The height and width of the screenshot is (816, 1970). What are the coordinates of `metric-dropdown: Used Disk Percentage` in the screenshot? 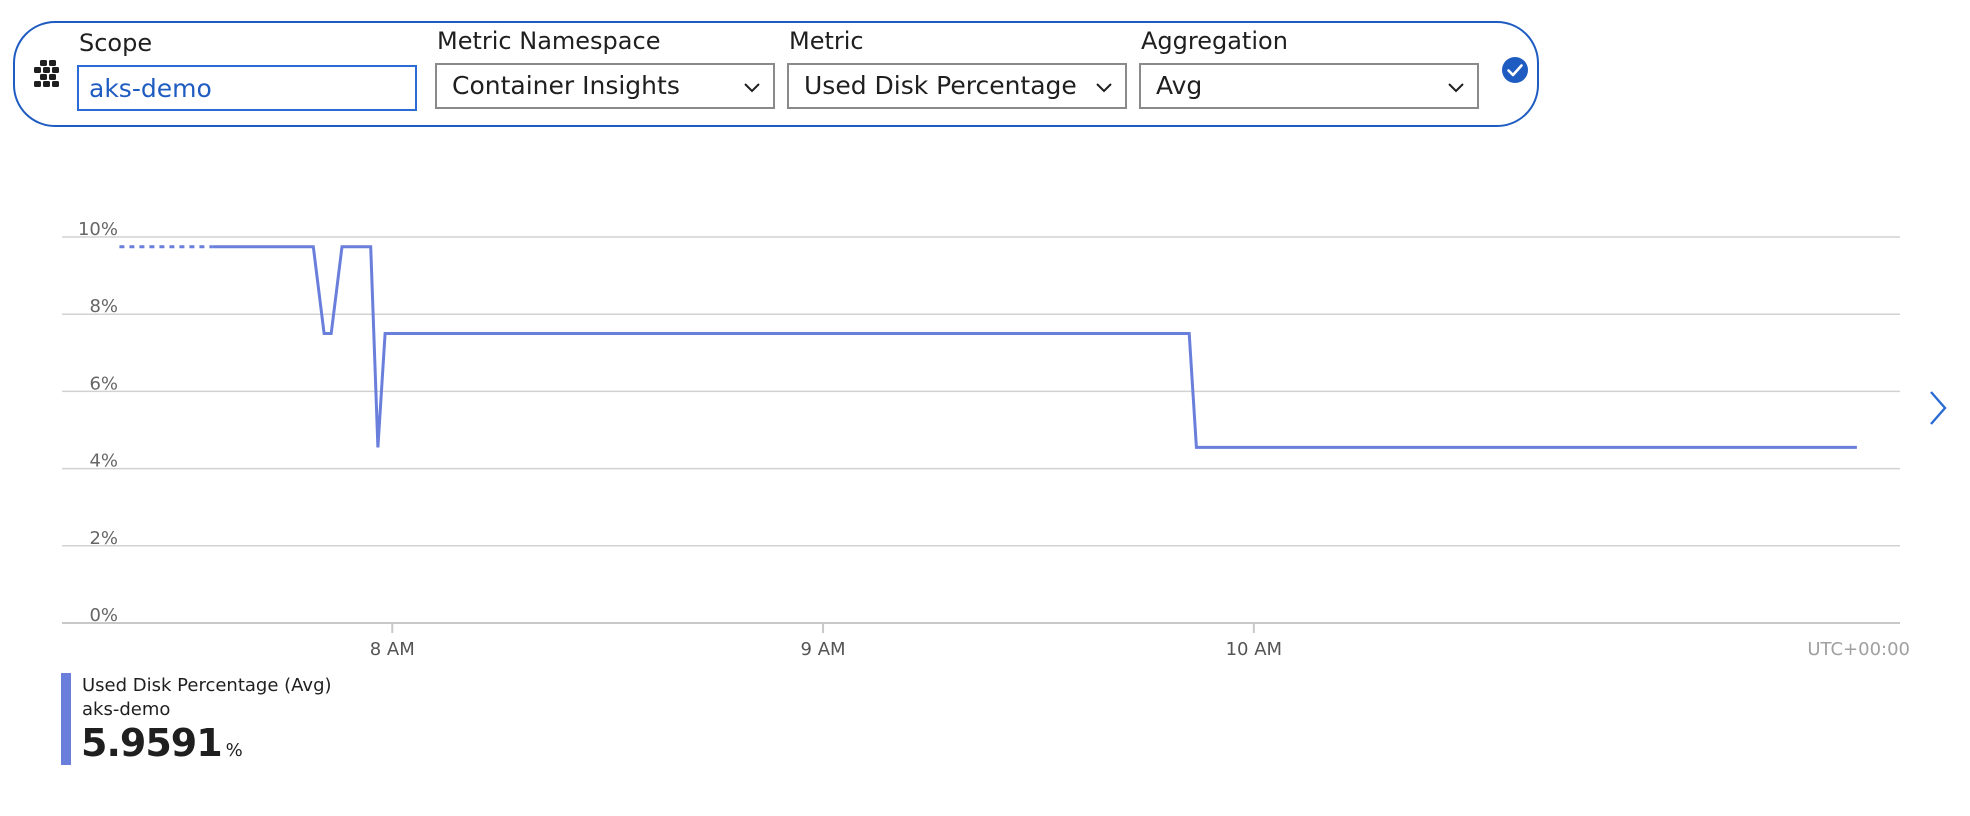 It's located at (957, 86).